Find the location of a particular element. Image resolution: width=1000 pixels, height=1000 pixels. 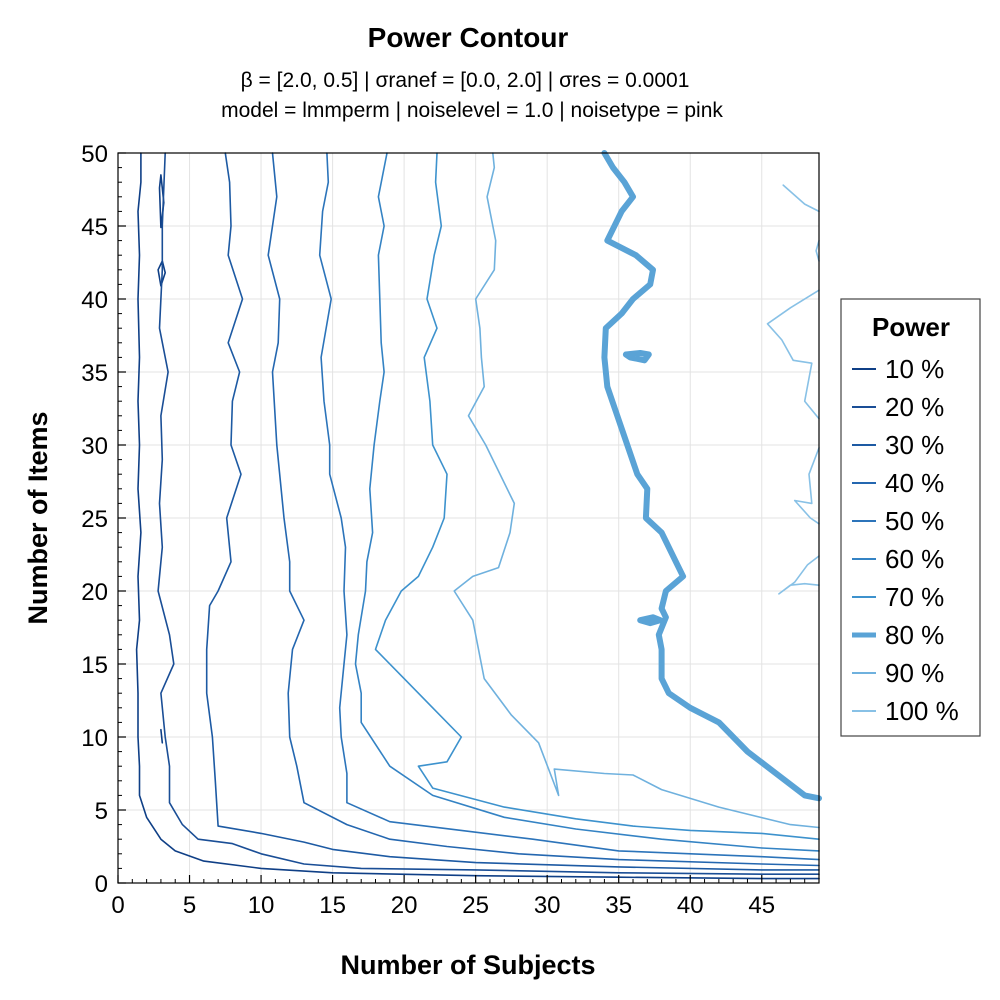

legend-label-80: 80 % is located at coordinates (914, 635).